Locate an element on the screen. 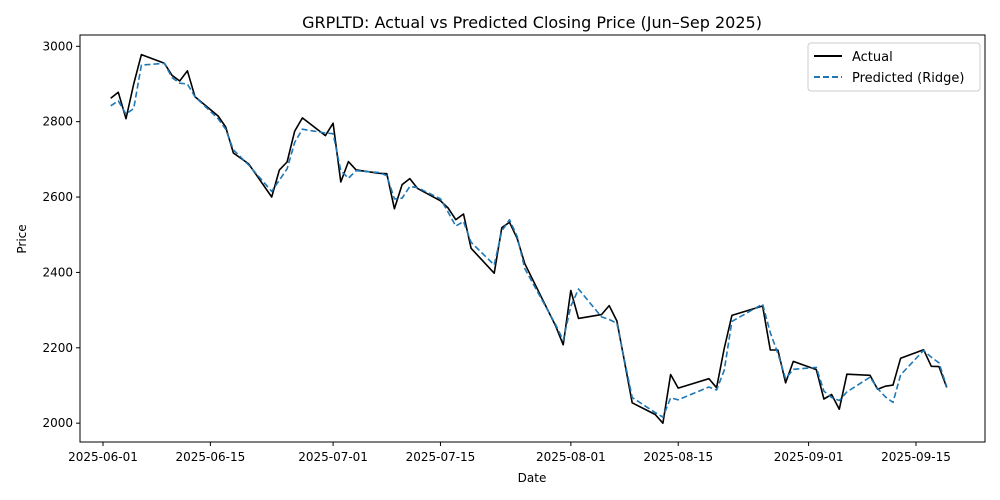 This screenshot has height=500, width=1000. x-tick-label: 2025-09-15 is located at coordinates (916, 457).